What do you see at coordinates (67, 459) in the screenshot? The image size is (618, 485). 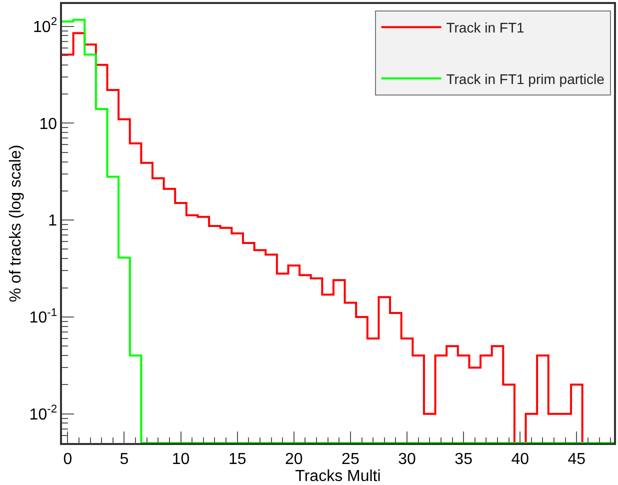 I see `x-tick-label: 0` at bounding box center [67, 459].